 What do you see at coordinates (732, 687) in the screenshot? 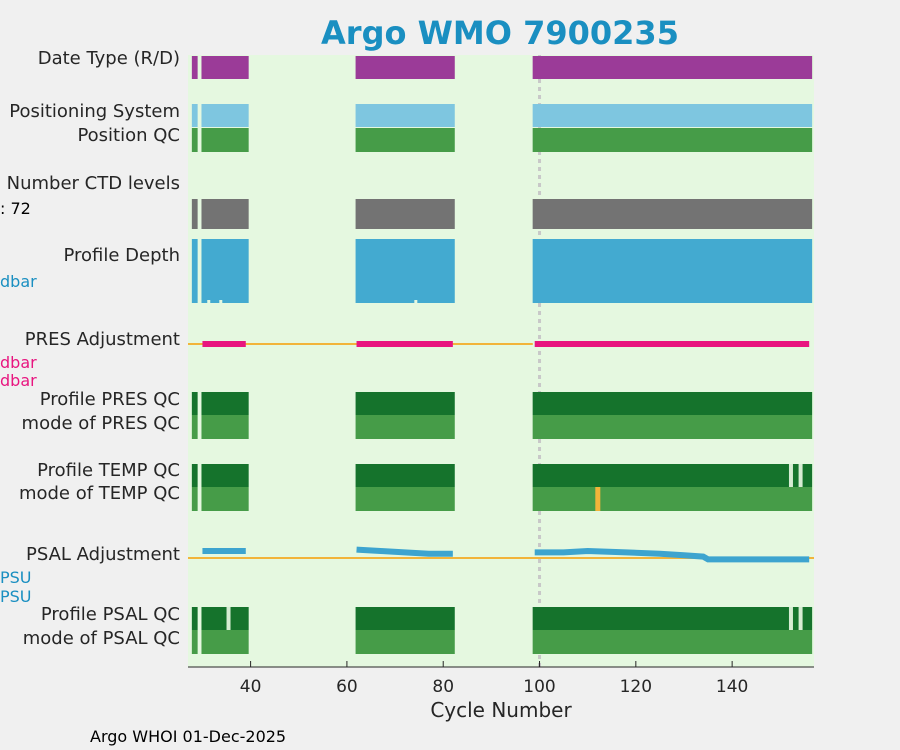
I see `x-tick-label-140: 140` at bounding box center [732, 687].